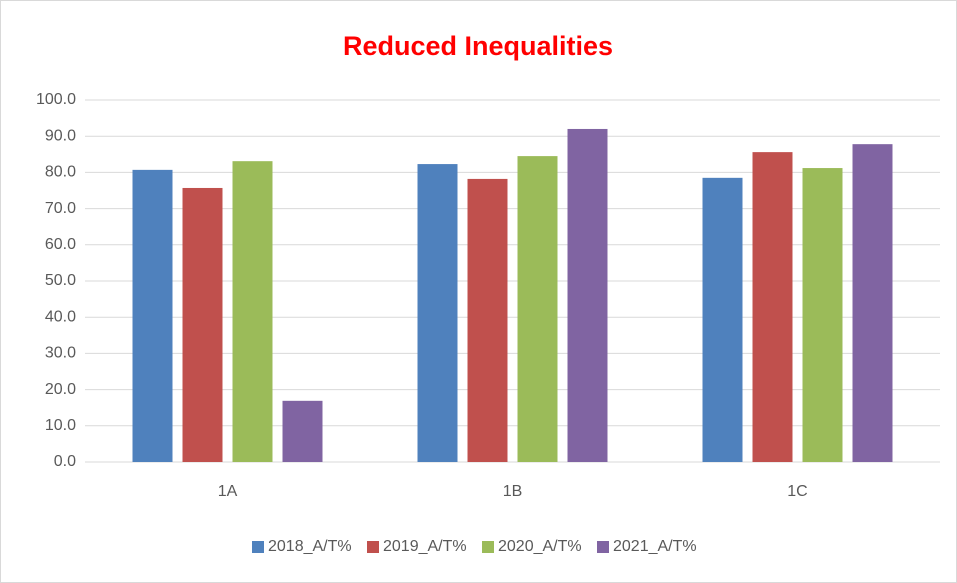  What do you see at coordinates (60, 316) in the screenshot?
I see `y-tick-label: 40.0` at bounding box center [60, 316].